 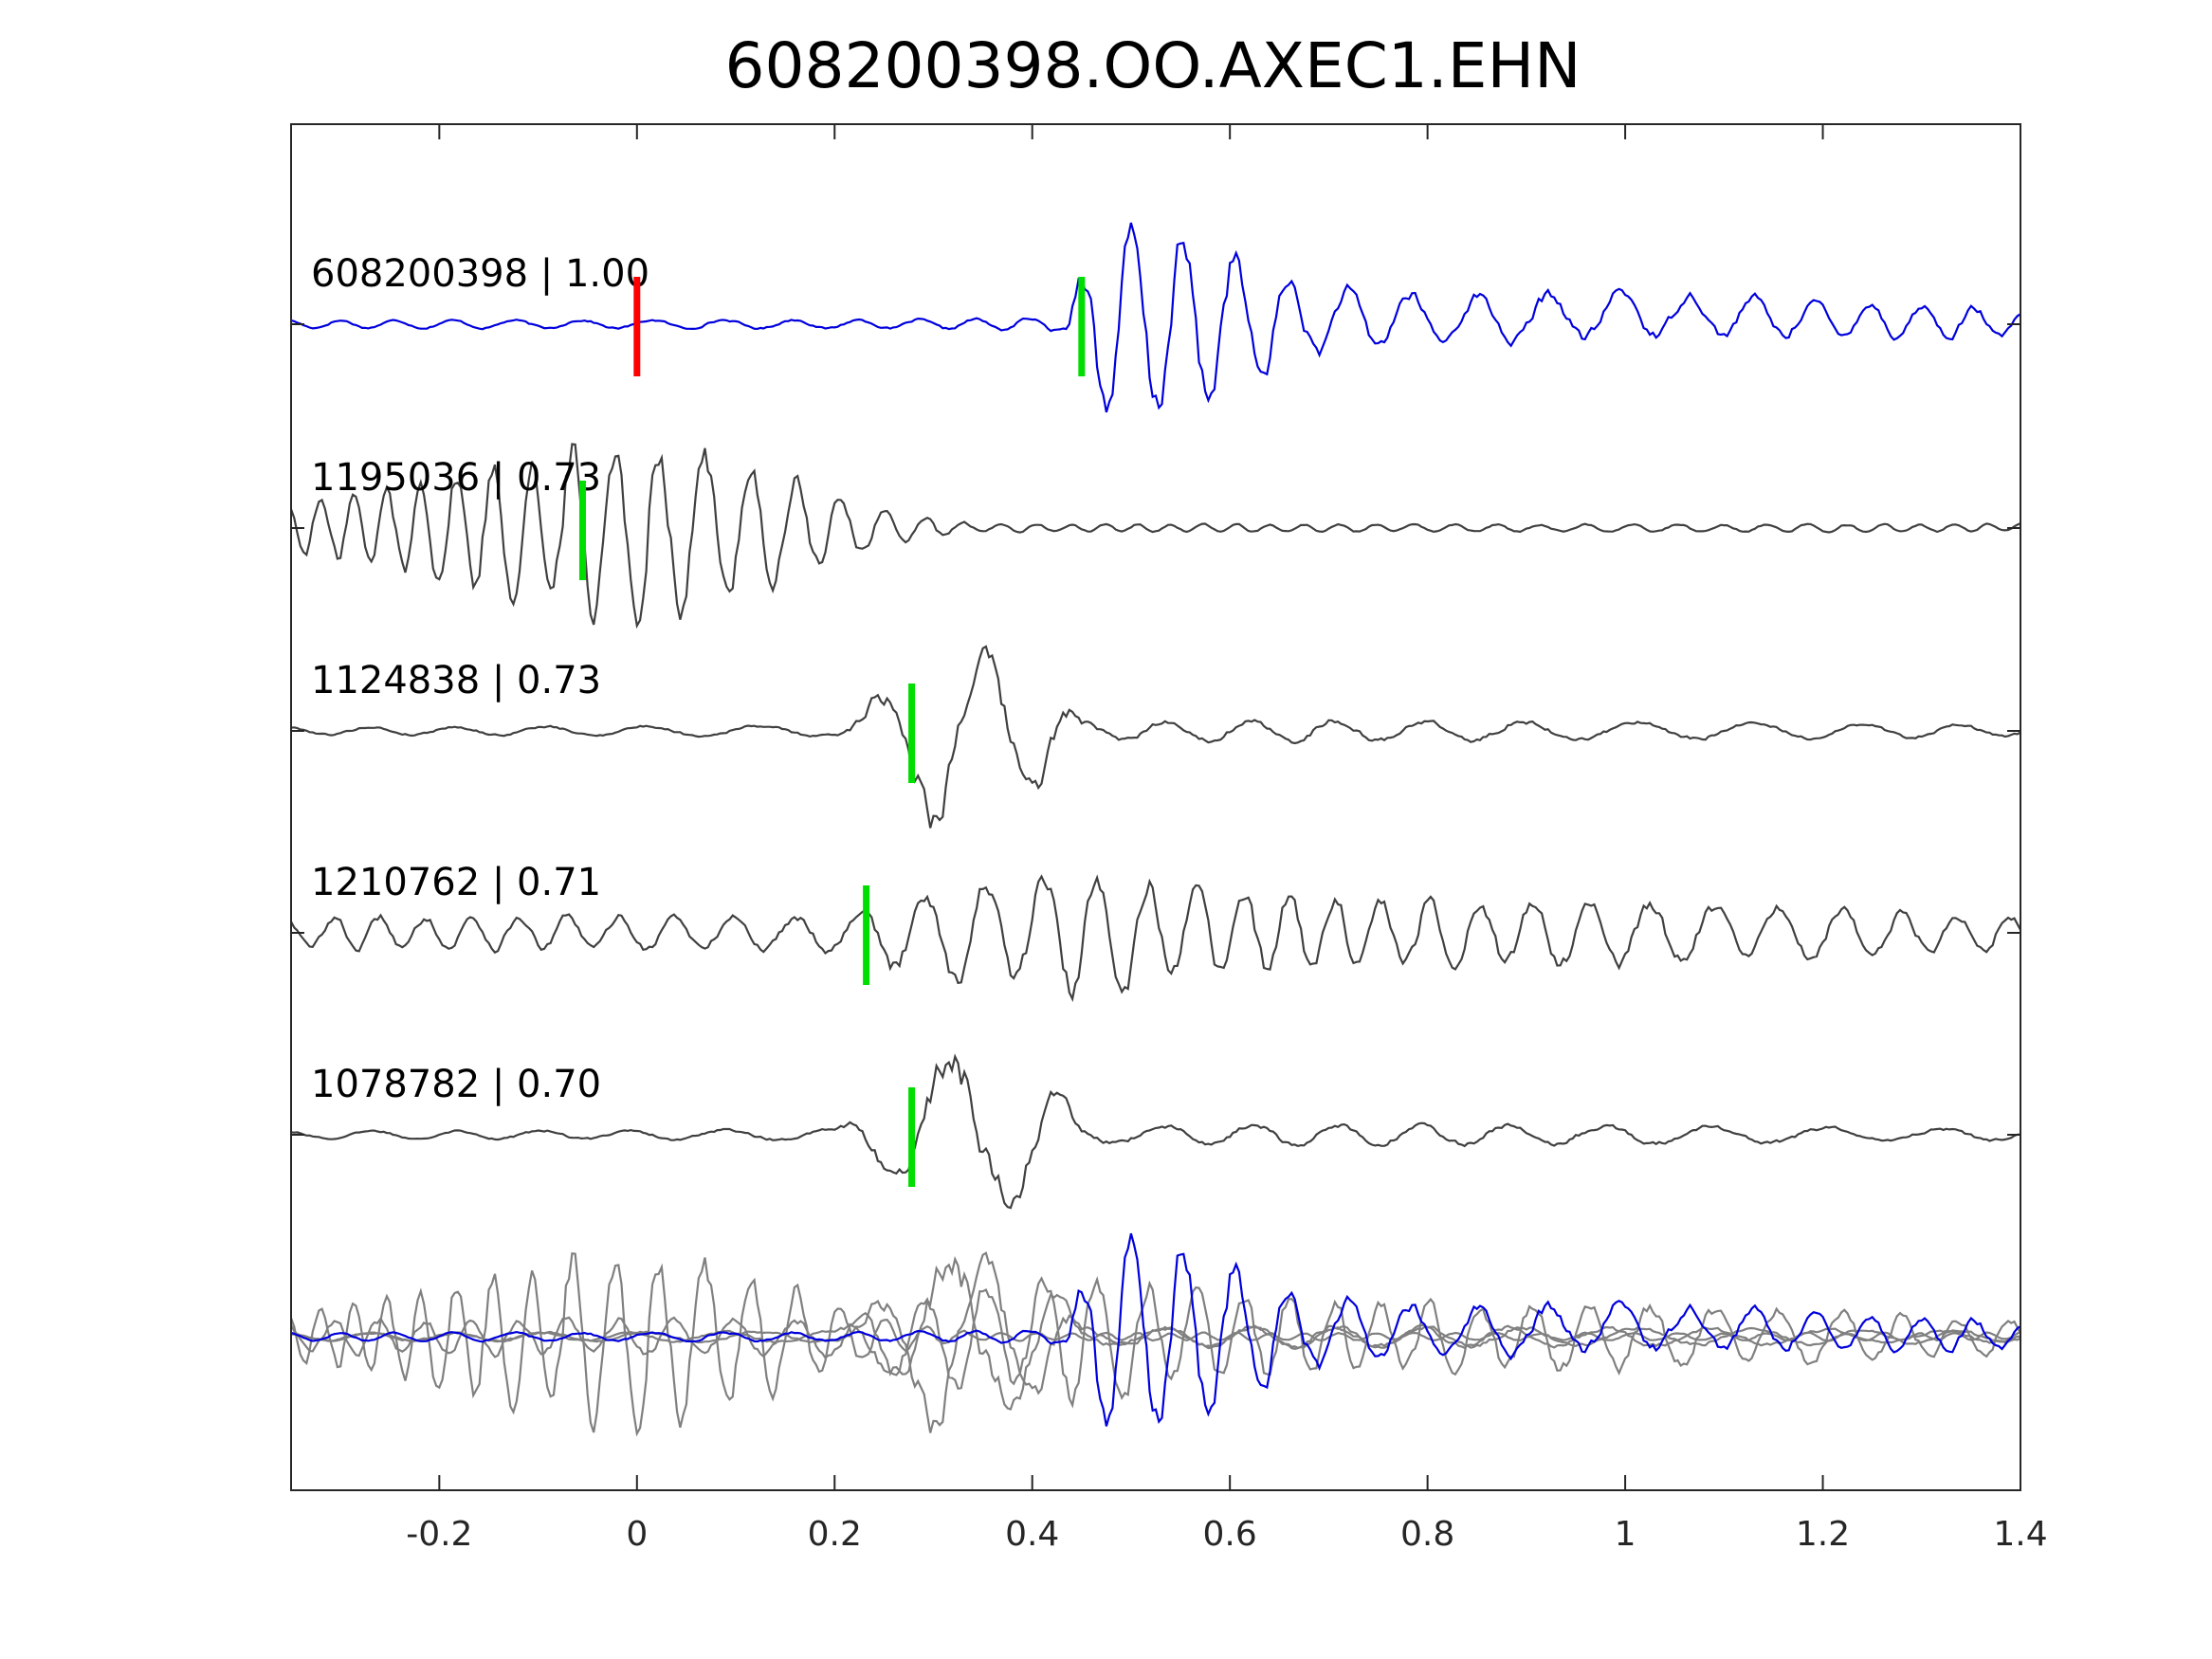 What do you see at coordinates (1823, 1534) in the screenshot?
I see `x-tick-label: 1.2` at bounding box center [1823, 1534].